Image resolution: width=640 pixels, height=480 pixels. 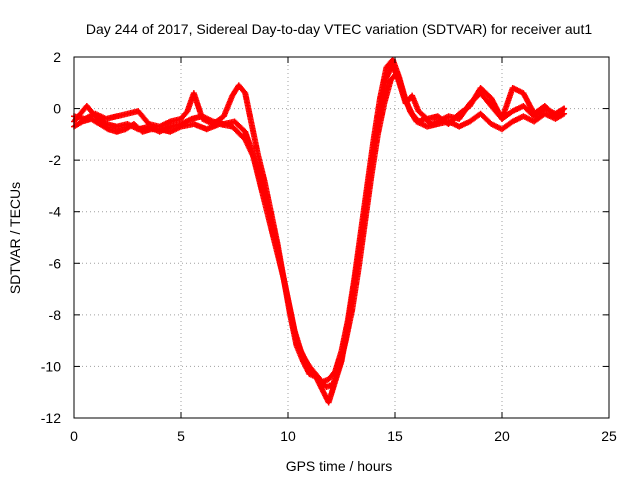 What do you see at coordinates (181, 436) in the screenshot?
I see `x-tick-label: 5` at bounding box center [181, 436].